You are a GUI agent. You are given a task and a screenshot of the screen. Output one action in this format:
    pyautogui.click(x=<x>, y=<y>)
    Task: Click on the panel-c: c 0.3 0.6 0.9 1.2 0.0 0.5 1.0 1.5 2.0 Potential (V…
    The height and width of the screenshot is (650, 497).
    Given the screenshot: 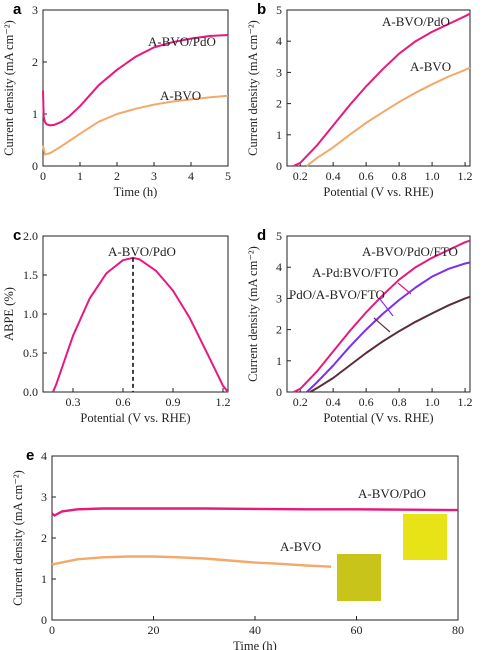 What is the action you would take?
    pyautogui.click(x=116, y=326)
    